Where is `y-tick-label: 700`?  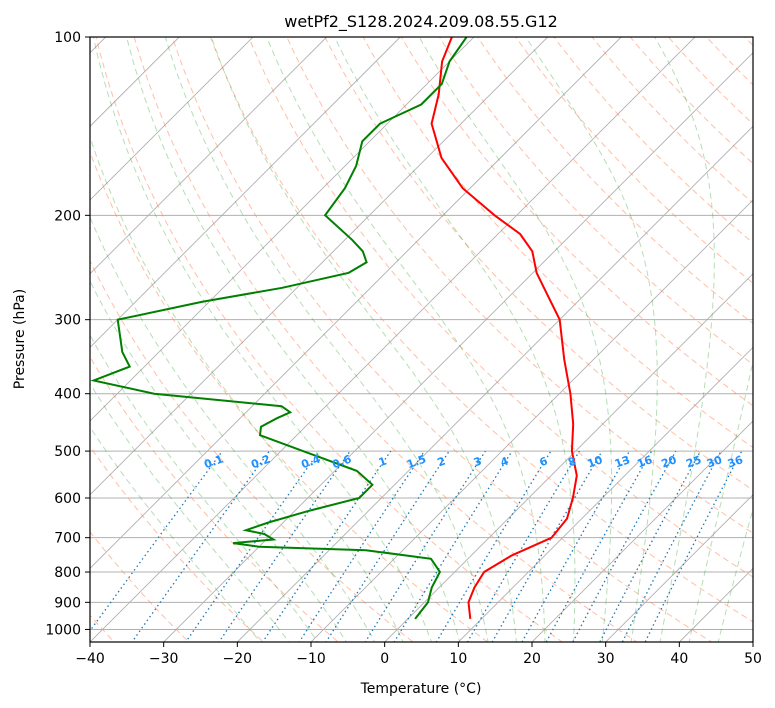 y-tick-label: 700 is located at coordinates (67, 539).